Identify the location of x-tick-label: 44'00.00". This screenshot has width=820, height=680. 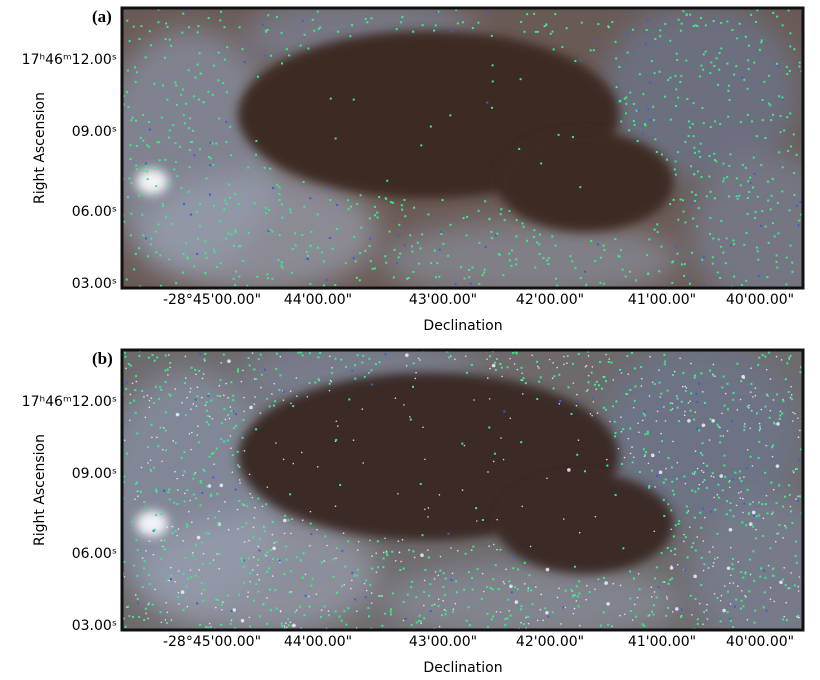
(318, 300).